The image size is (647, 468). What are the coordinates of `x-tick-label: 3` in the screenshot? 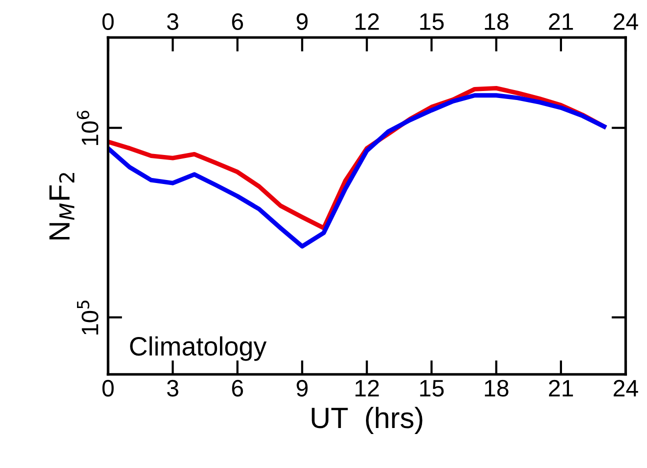 It's located at (172, 388).